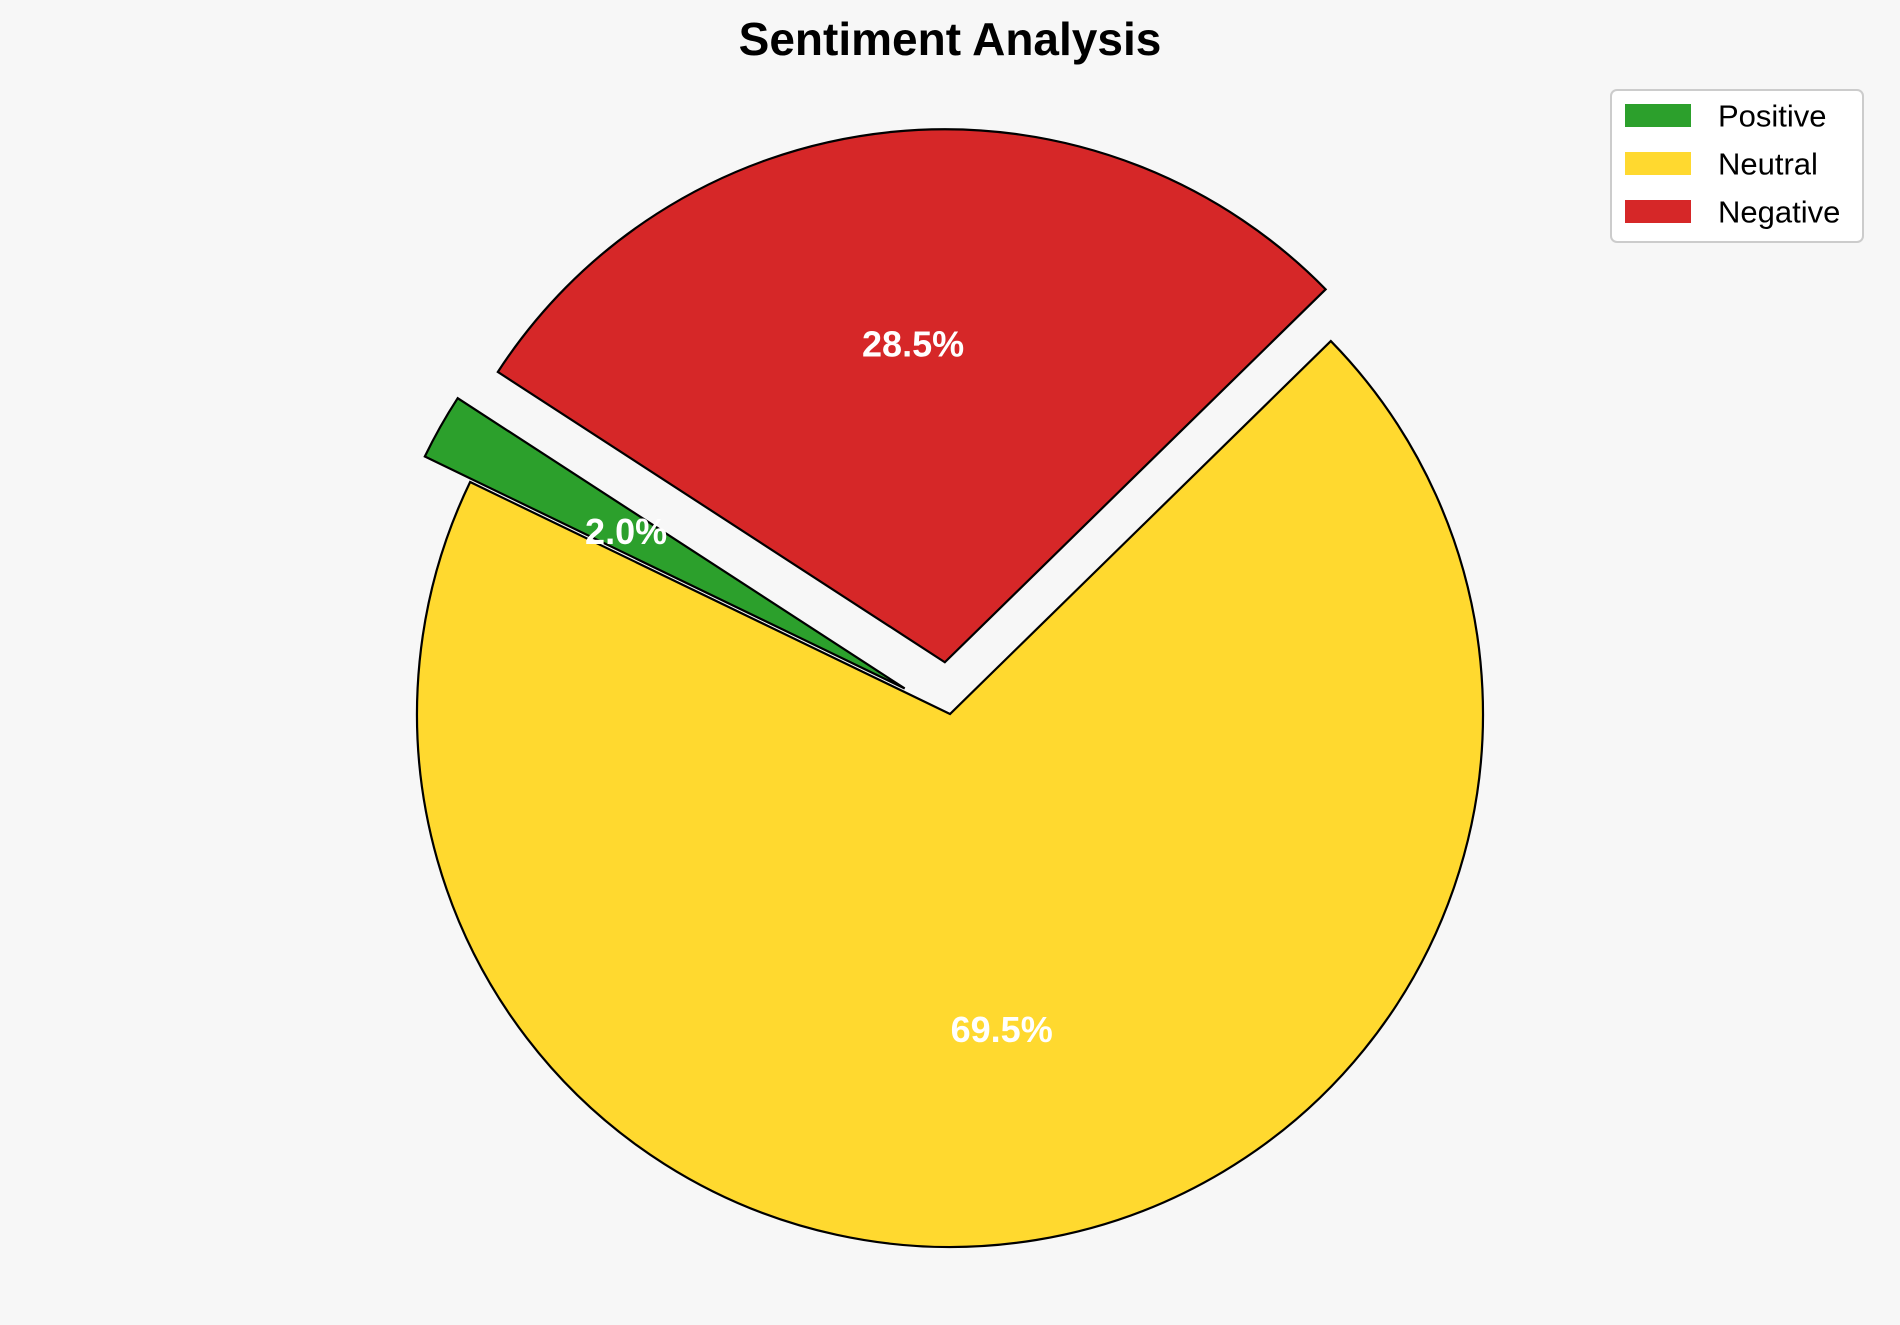 This screenshot has width=1900, height=1325. Describe the element at coordinates (1779, 212) in the screenshot. I see `legend-label-negative: Negative` at that location.